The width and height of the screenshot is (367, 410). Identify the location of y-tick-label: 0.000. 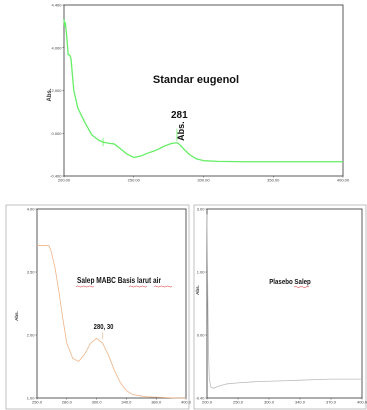
(56, 133).